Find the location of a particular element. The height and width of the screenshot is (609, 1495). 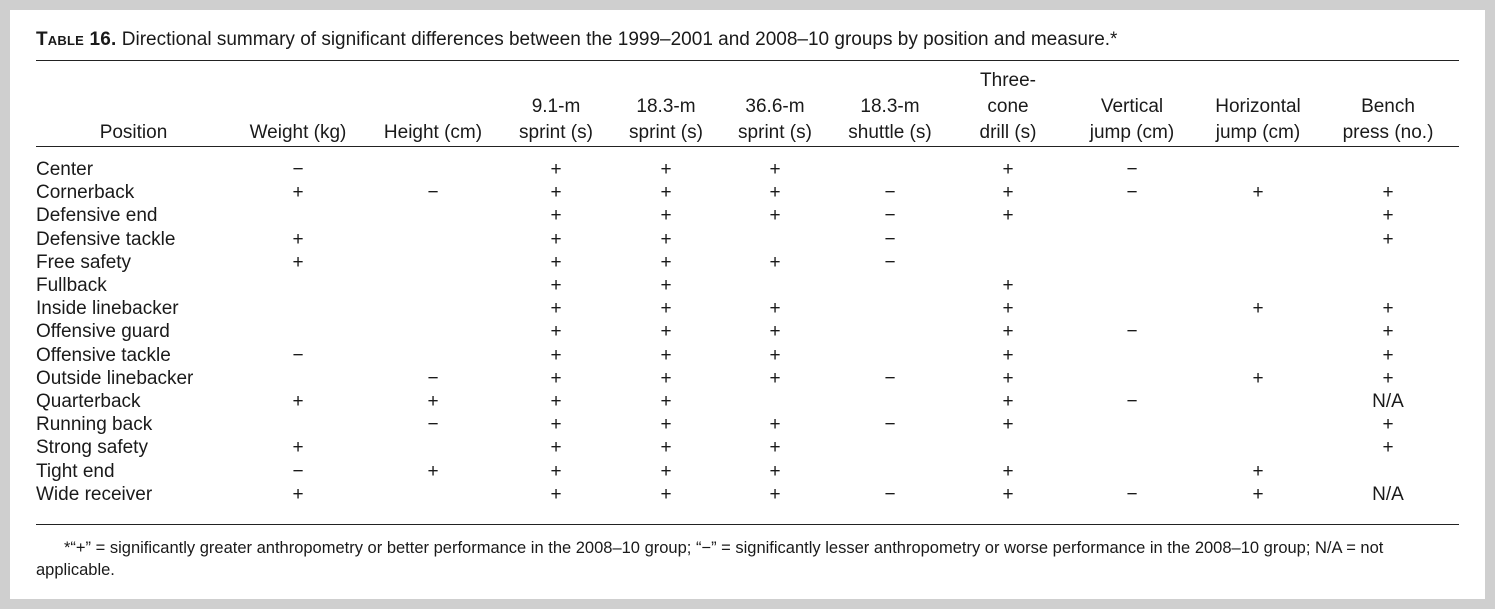

position-name-cell: Inside linebacker is located at coordinates (107, 309).